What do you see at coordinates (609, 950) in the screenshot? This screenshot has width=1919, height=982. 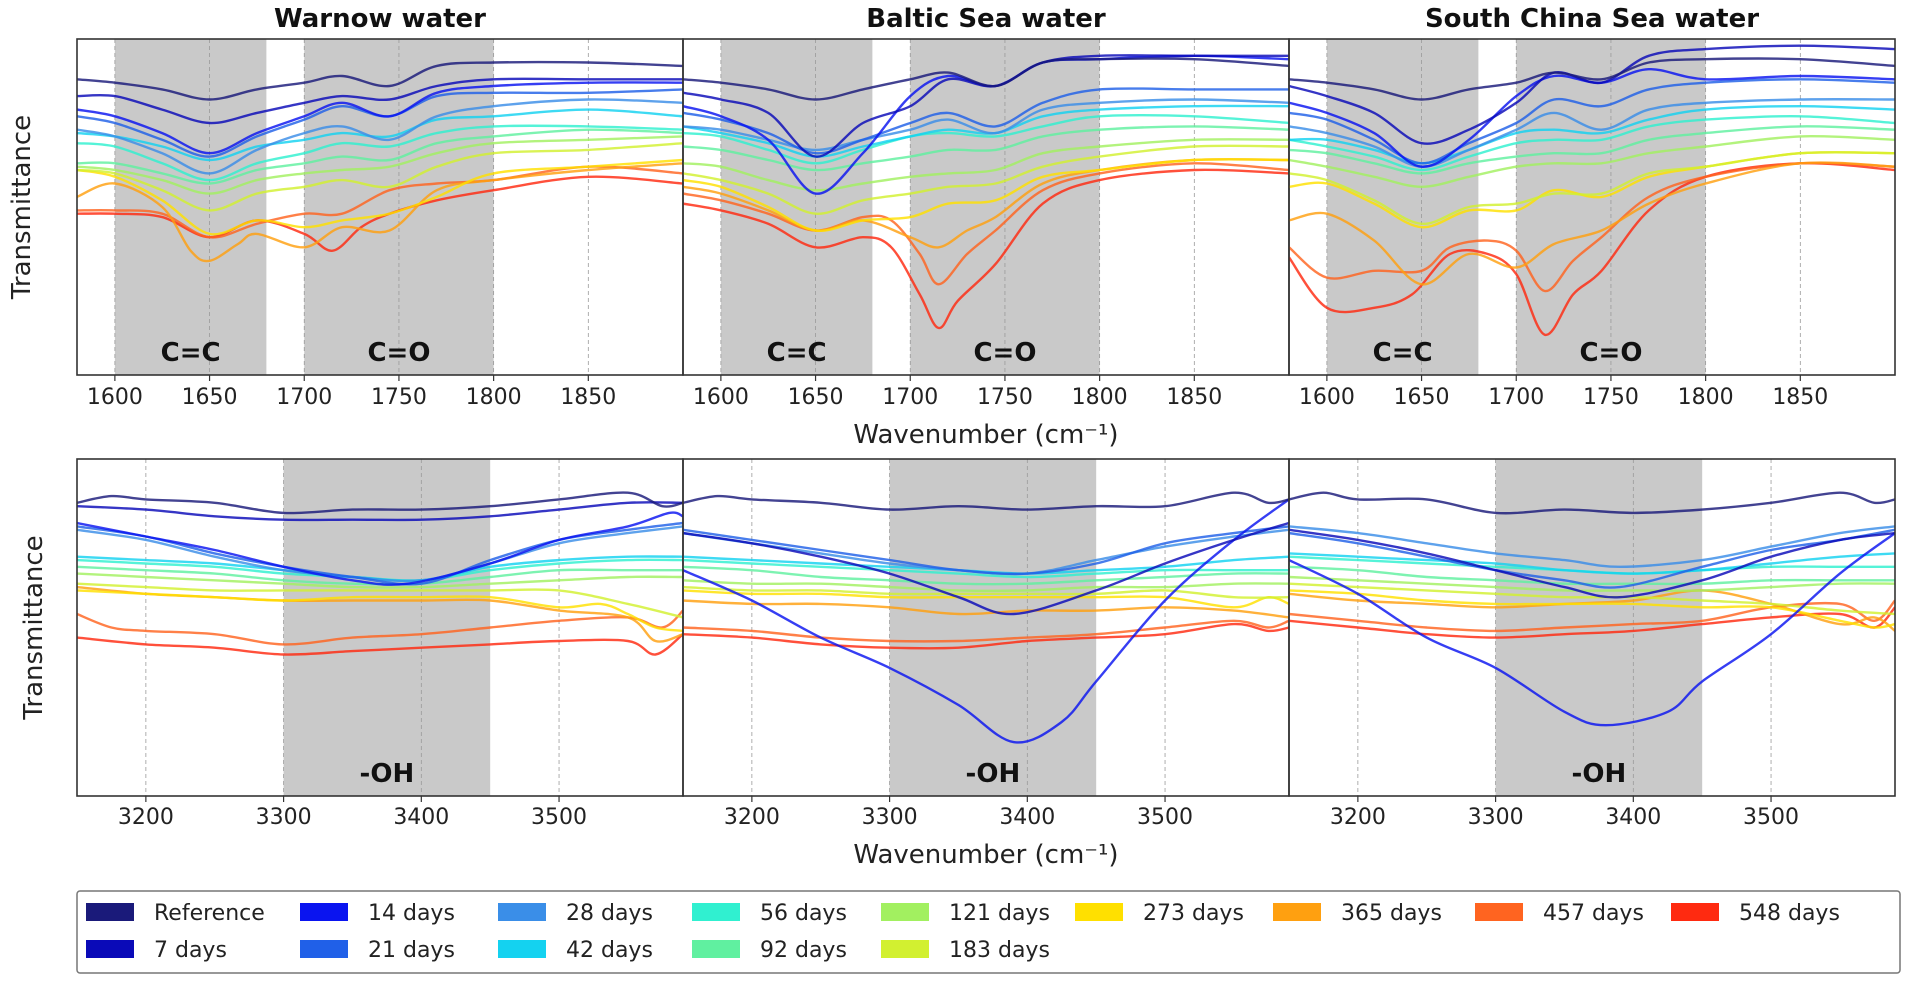 I see `legend-label: 42 days` at bounding box center [609, 950].